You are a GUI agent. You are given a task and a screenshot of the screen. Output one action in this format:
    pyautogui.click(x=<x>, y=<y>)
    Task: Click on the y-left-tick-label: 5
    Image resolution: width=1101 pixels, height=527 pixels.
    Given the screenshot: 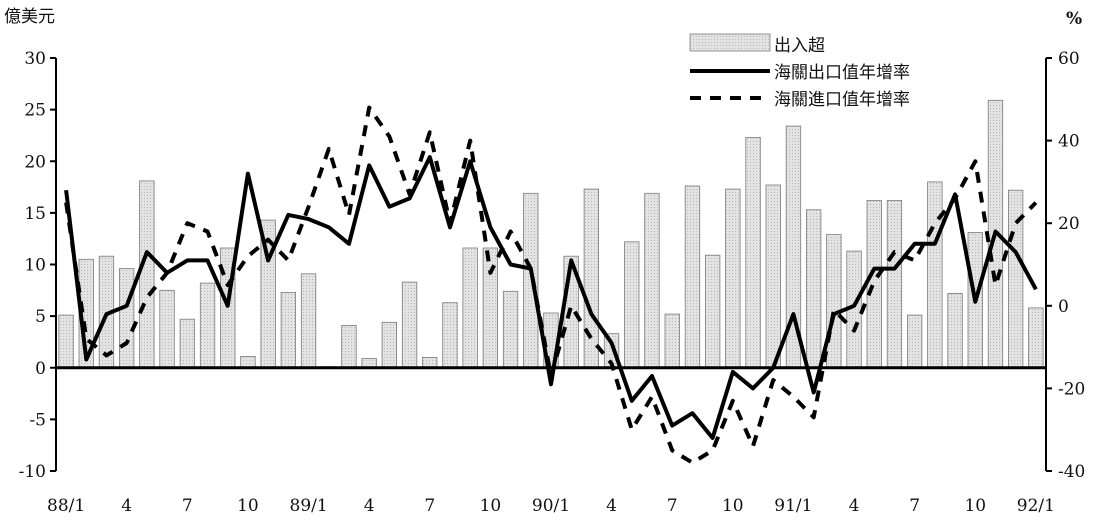 What is the action you would take?
    pyautogui.click(x=40, y=317)
    